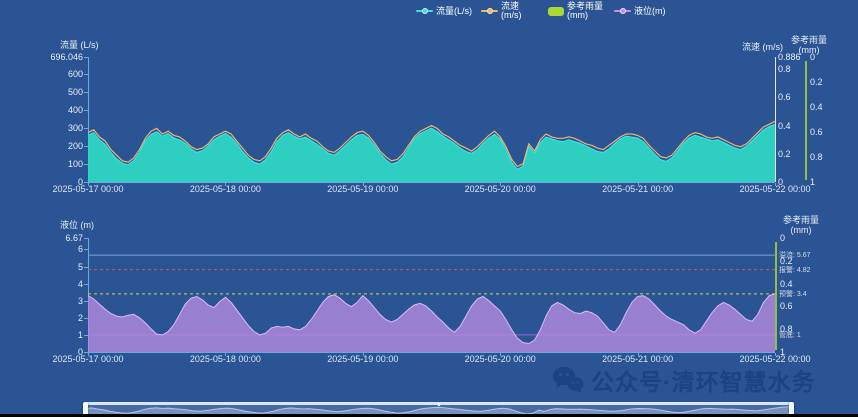 The height and width of the screenshot is (417, 858). Describe the element at coordinates (79, 45) in the screenshot. I see `flow-velocity-chart-left-axis-title: 流量 (L/s)` at that location.